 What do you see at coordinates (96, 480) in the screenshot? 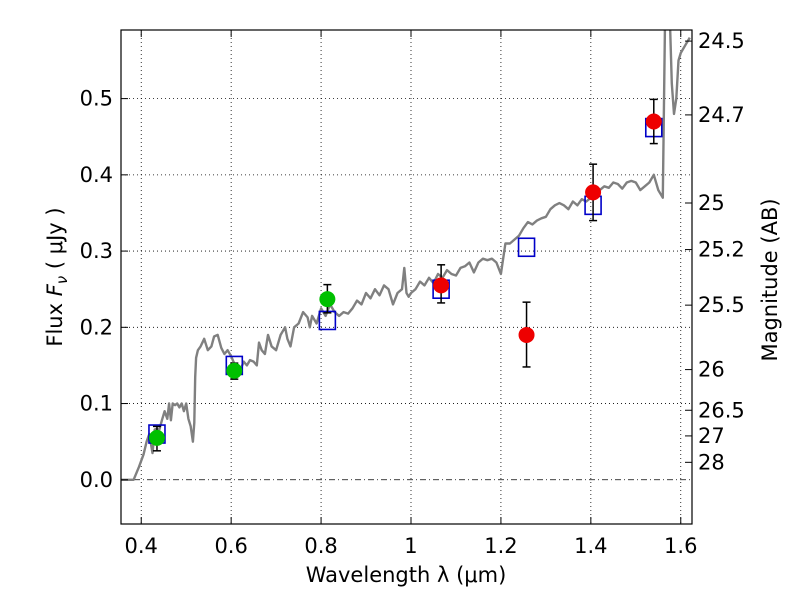
I see `y-tick-label: 0.0` at bounding box center [96, 480].